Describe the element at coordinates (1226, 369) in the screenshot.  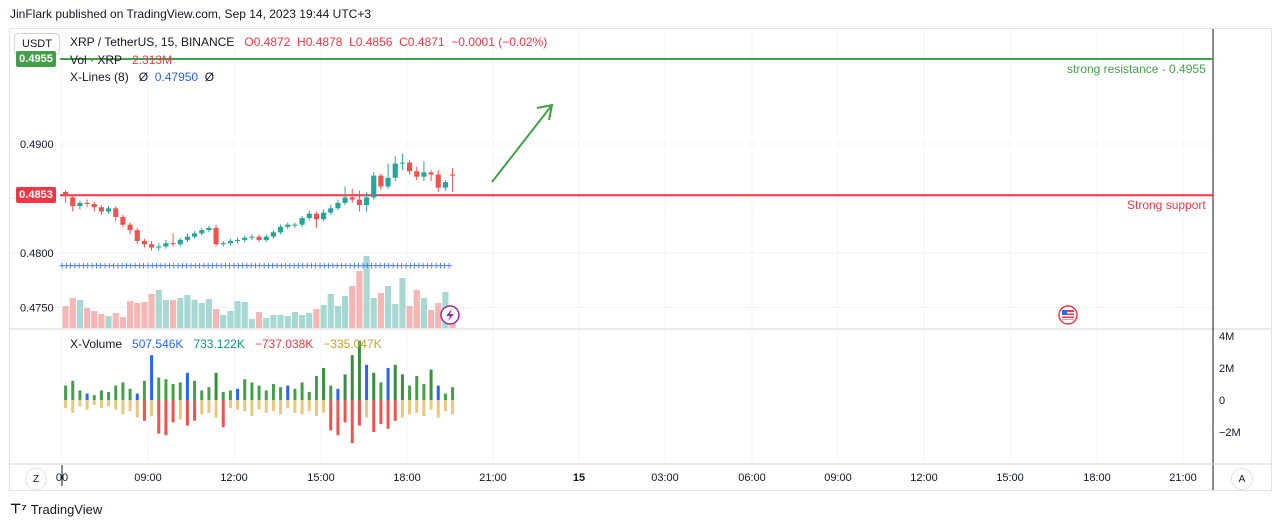
I see `volume-tick-label: 2M` at that location.